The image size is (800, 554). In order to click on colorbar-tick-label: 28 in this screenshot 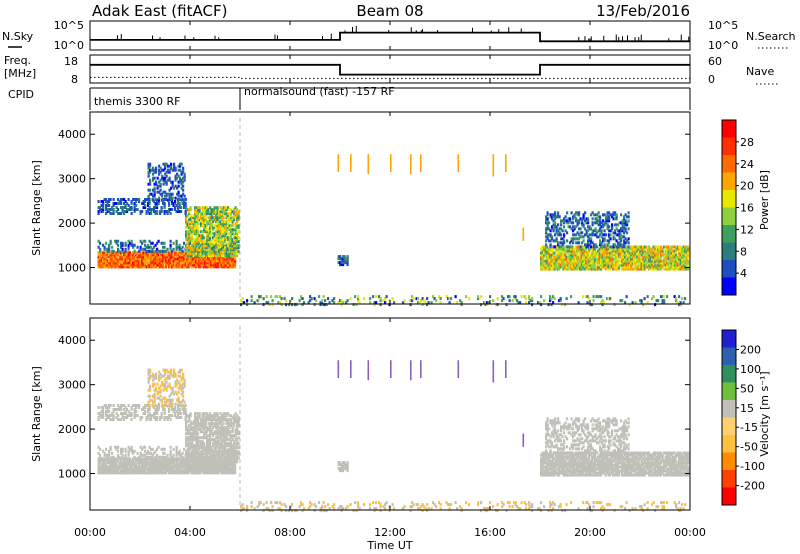, I will do `click(747, 142)`.